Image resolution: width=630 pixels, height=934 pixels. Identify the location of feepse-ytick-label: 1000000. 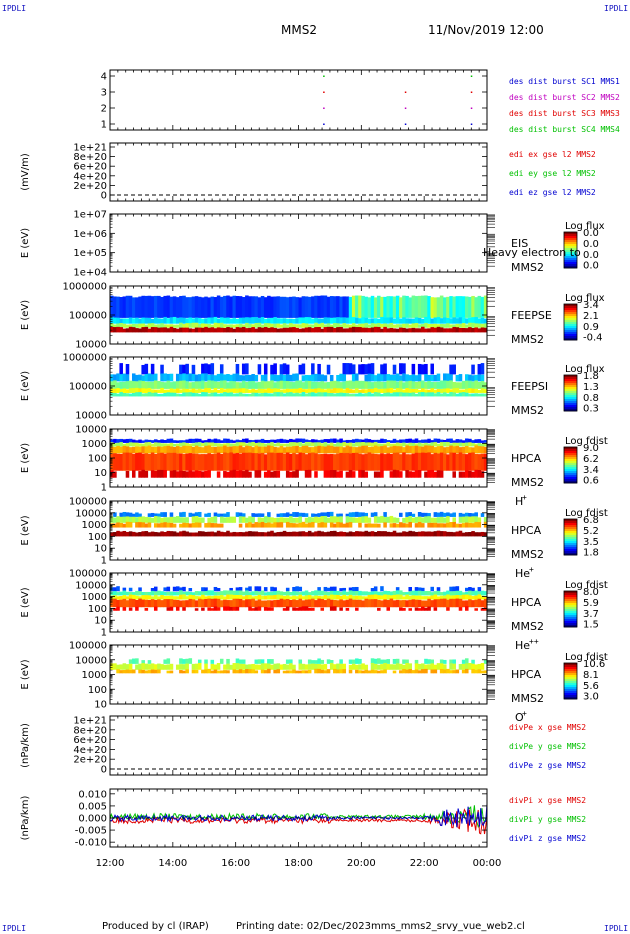
(84, 287).